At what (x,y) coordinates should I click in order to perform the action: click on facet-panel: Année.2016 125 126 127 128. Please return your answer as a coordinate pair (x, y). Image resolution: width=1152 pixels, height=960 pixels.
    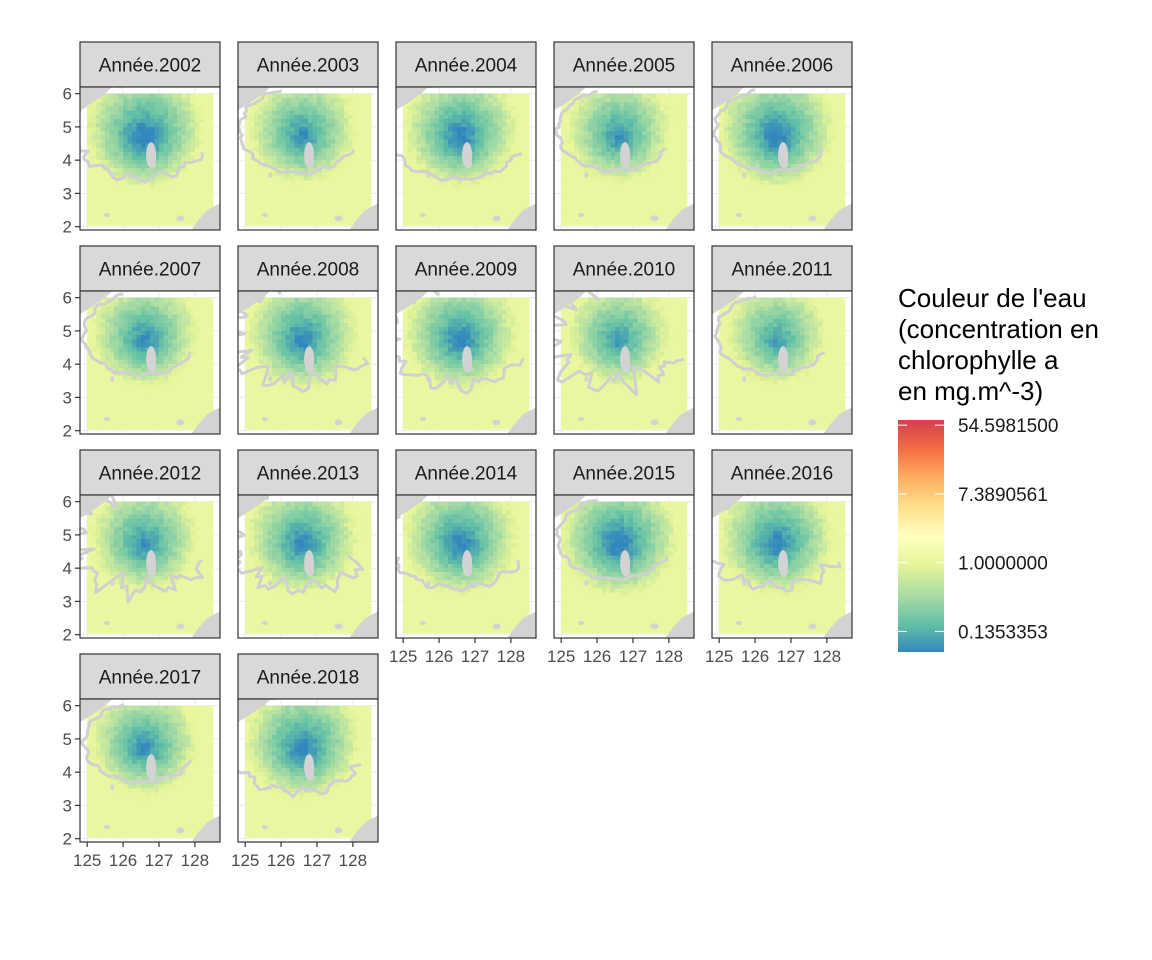
    Looking at the image, I should click on (779, 557).